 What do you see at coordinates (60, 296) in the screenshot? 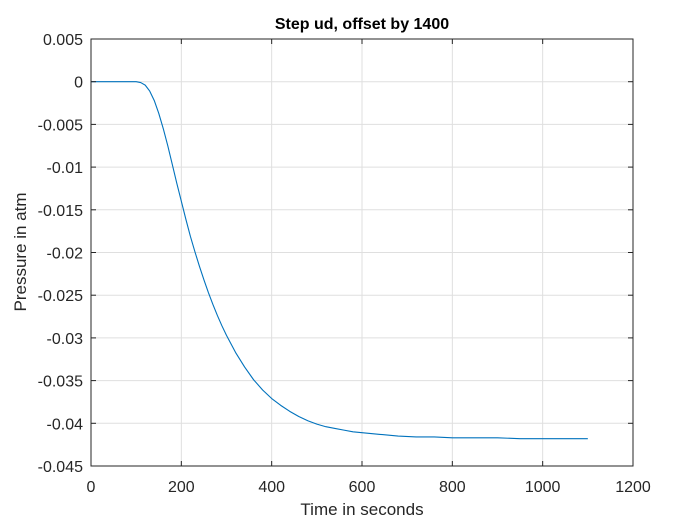
I see `y-tick-label: -0.025` at bounding box center [60, 296].